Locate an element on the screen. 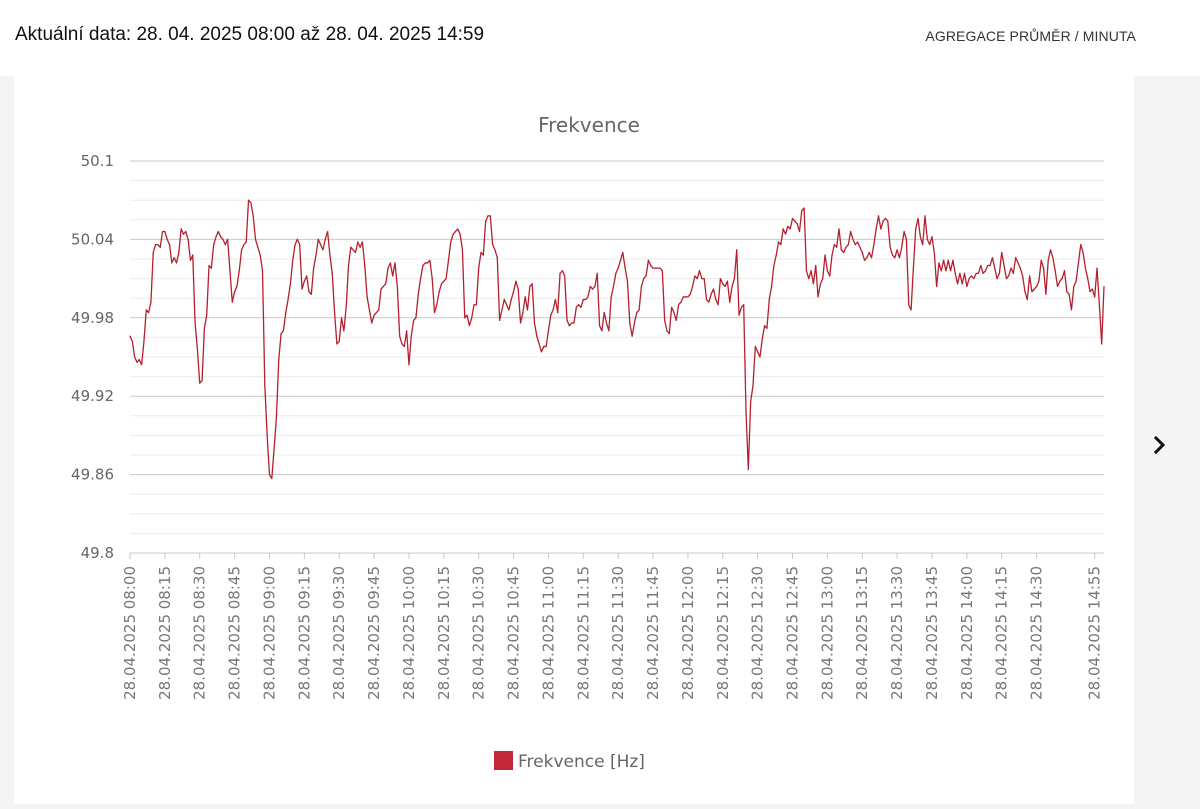  legend-label: Frekvence [Hz] is located at coordinates (581, 762).